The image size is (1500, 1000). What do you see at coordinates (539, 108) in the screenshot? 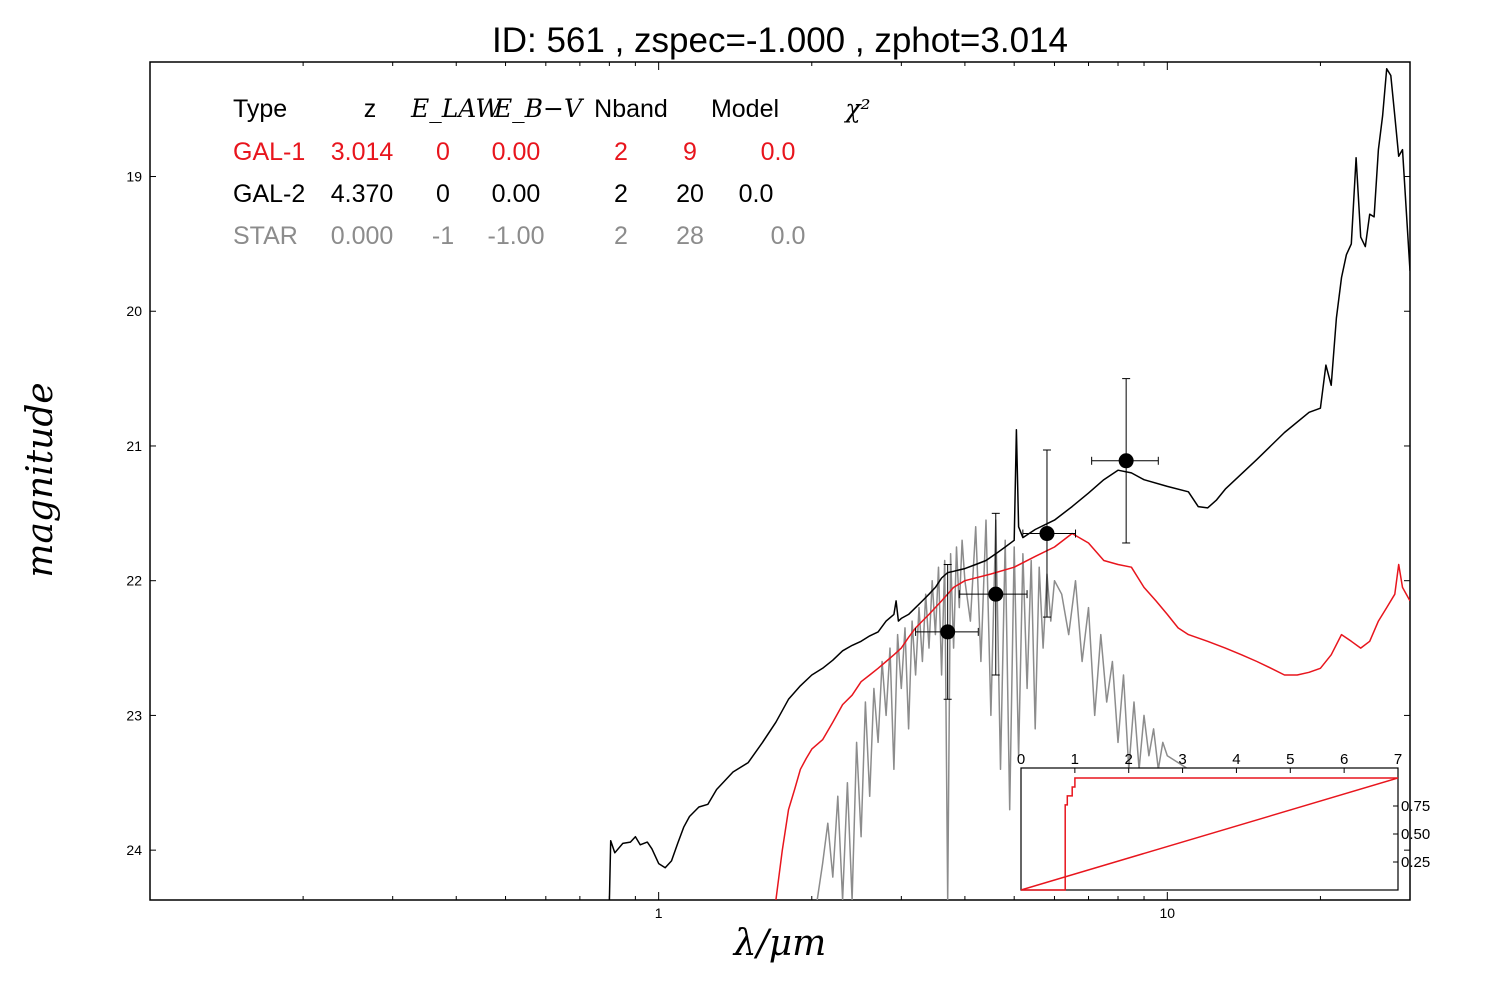
I see `table-header-ebv: E_B−V` at bounding box center [539, 108].